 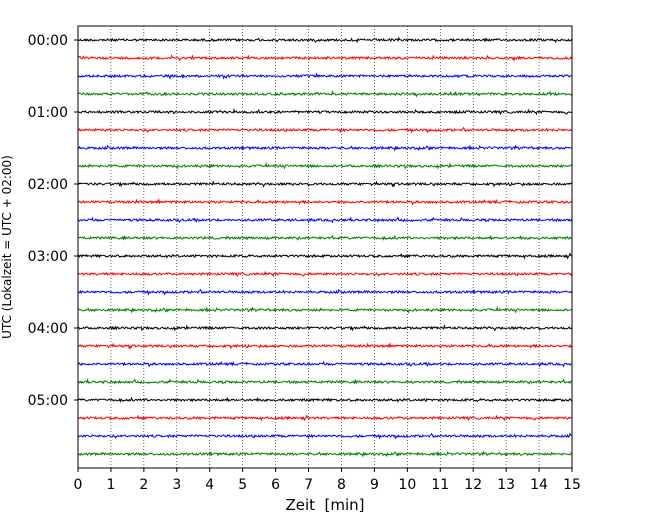 What do you see at coordinates (48, 185) in the screenshot?
I see `y-tick-label: 02:00` at bounding box center [48, 185].